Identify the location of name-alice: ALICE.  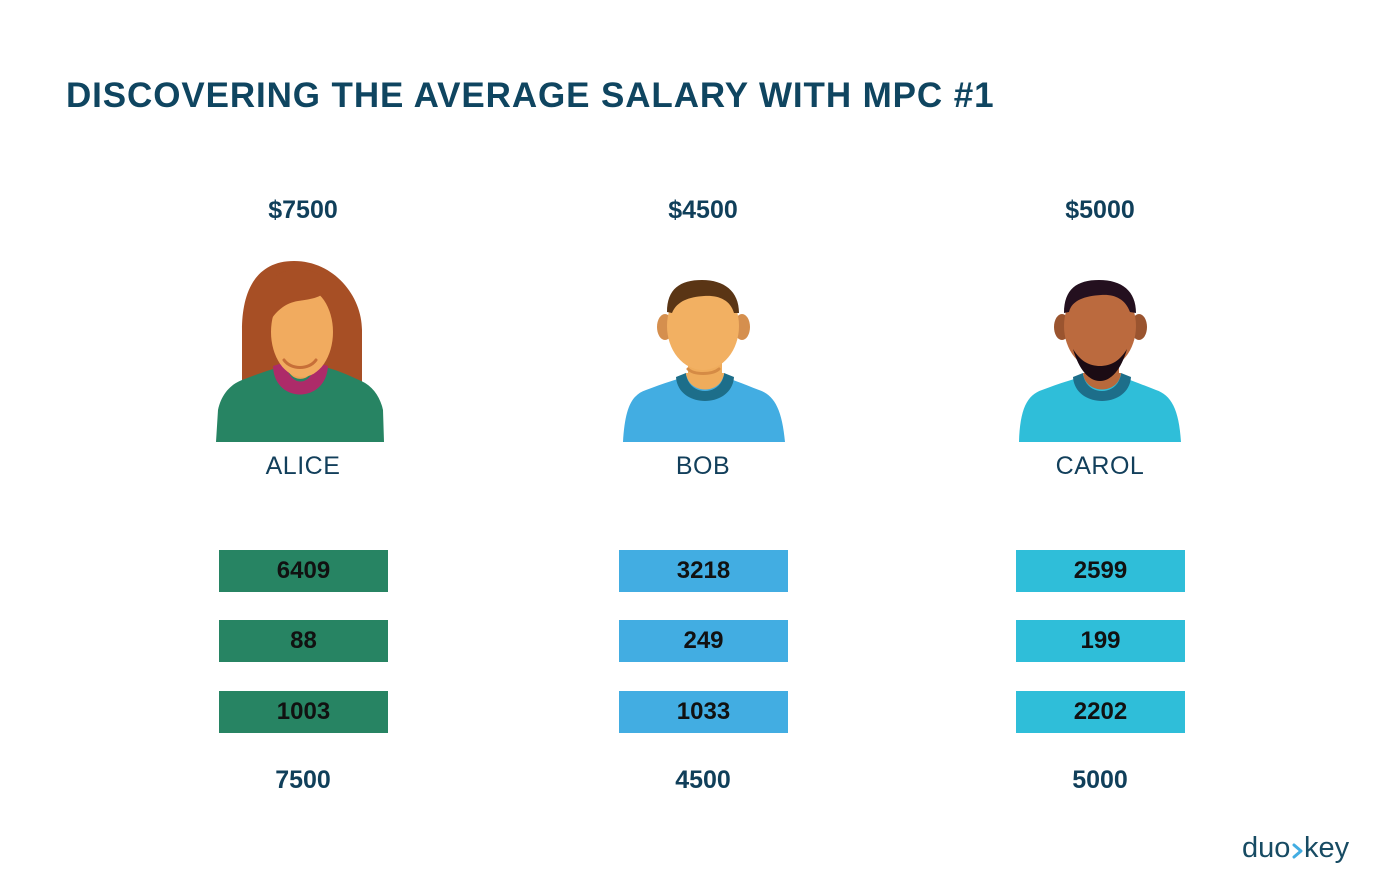
(303, 466).